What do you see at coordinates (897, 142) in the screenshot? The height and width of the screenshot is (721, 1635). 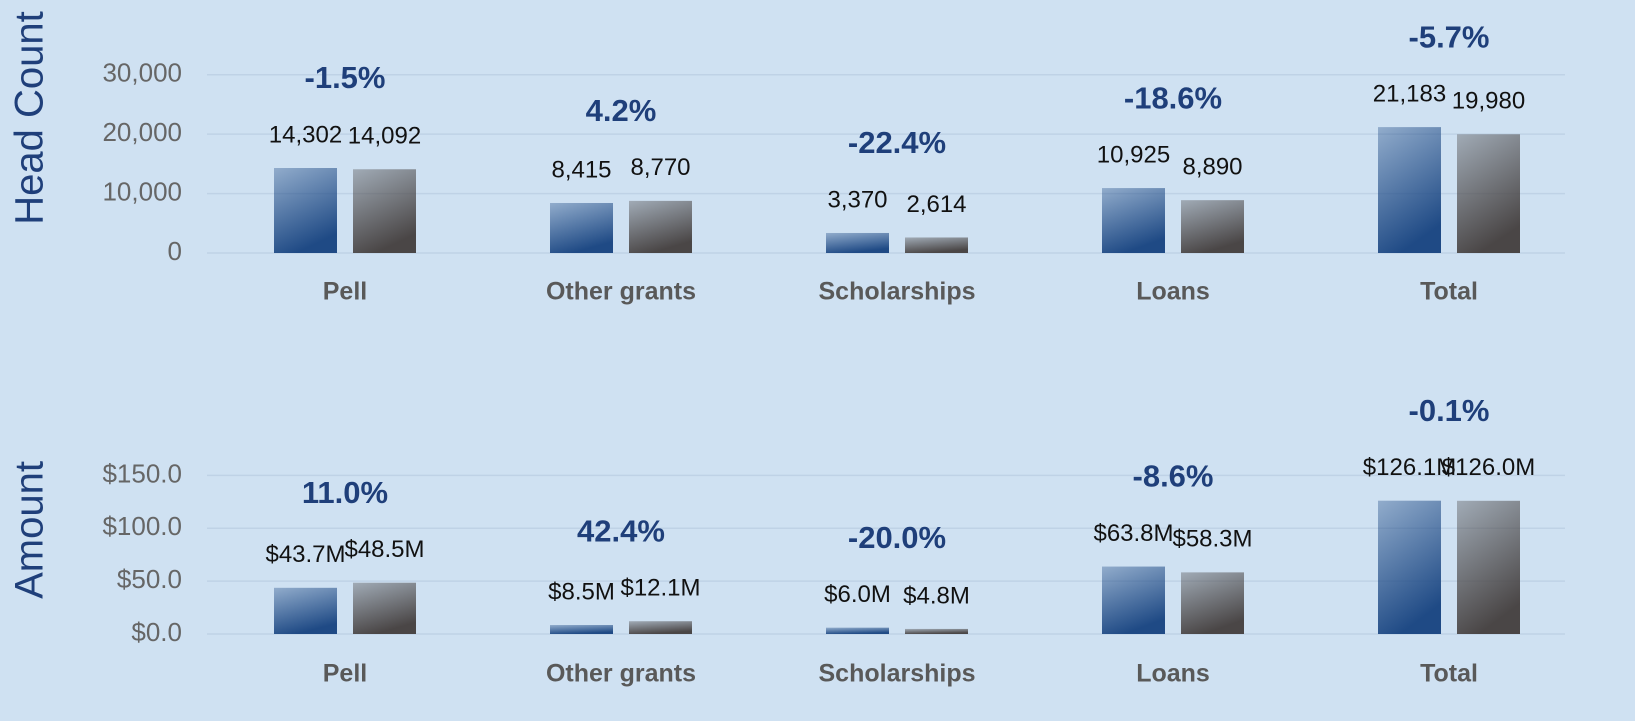 I see `change-annotation: -22.4%` at bounding box center [897, 142].